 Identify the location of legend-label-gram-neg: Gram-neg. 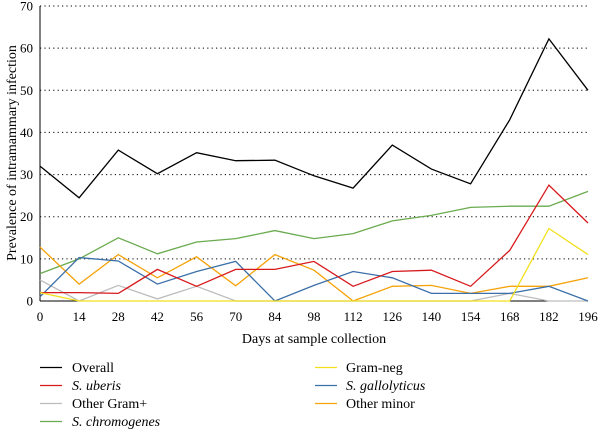
(374, 368).